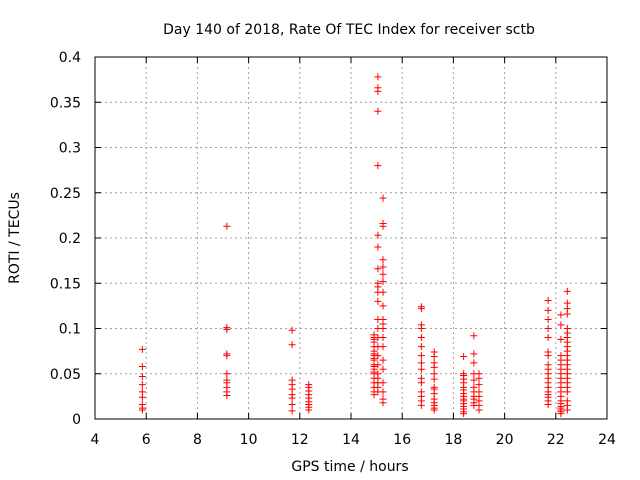 This screenshot has width=640, height=480. What do you see at coordinates (65, 194) in the screenshot?
I see `y-tick-label: 0.25` at bounding box center [65, 194].